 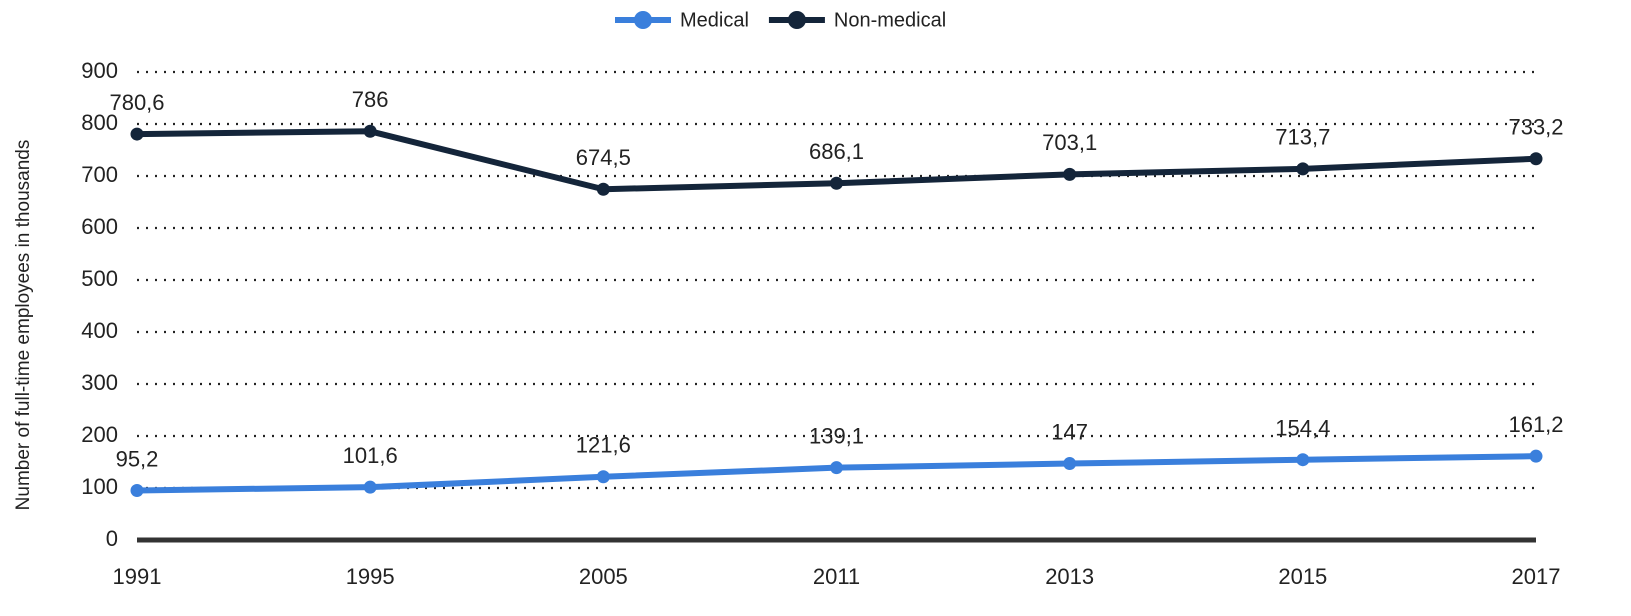 I want to click on value-label: 786, so click(x=370, y=99).